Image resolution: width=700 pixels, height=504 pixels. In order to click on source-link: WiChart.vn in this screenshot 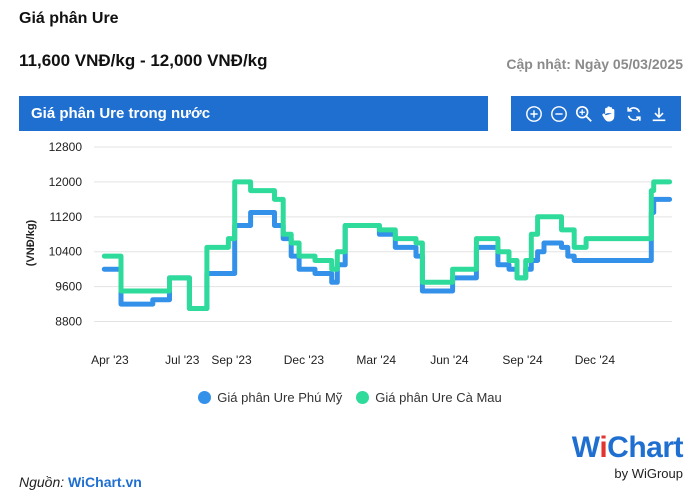, I will do `click(105, 482)`.